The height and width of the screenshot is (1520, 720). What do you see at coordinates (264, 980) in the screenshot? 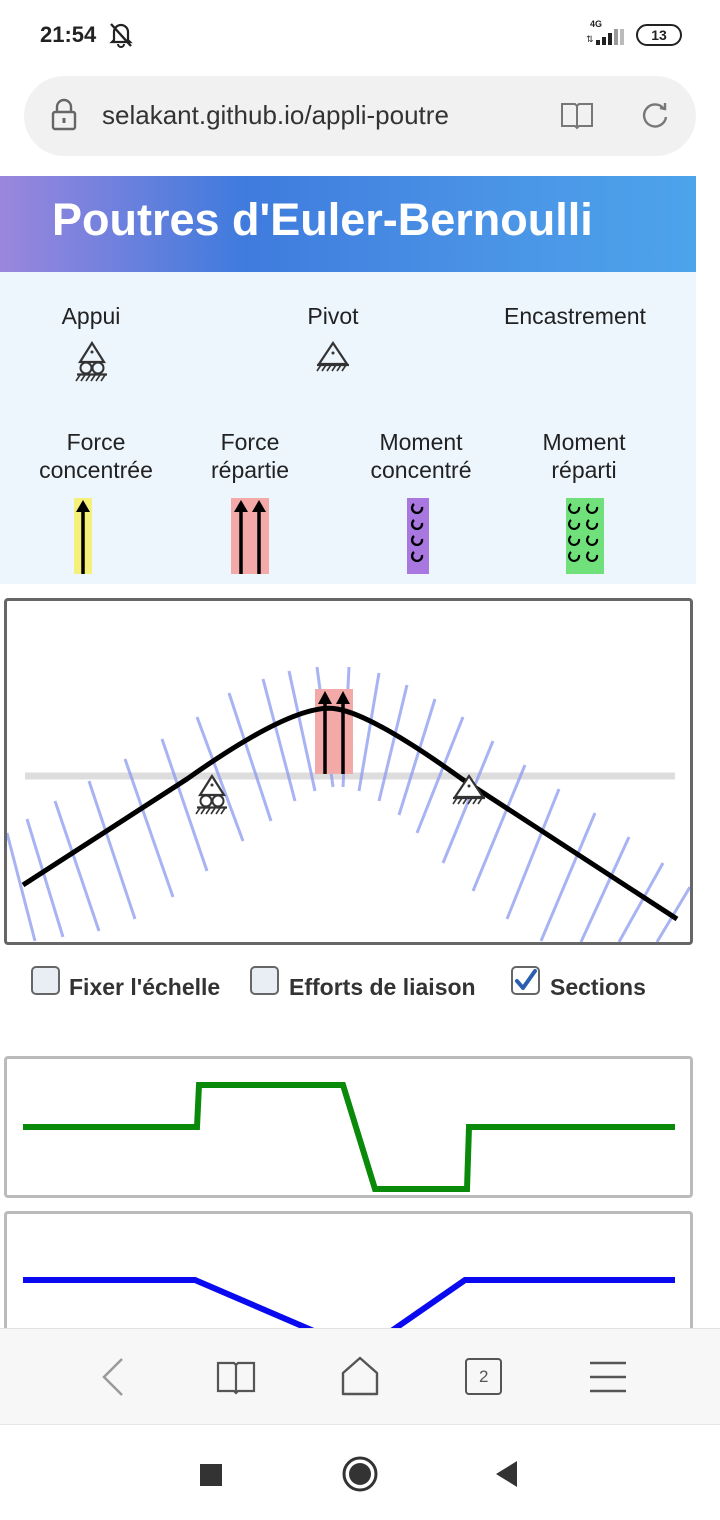
I see `efforts-liaison-checkbox` at bounding box center [264, 980].